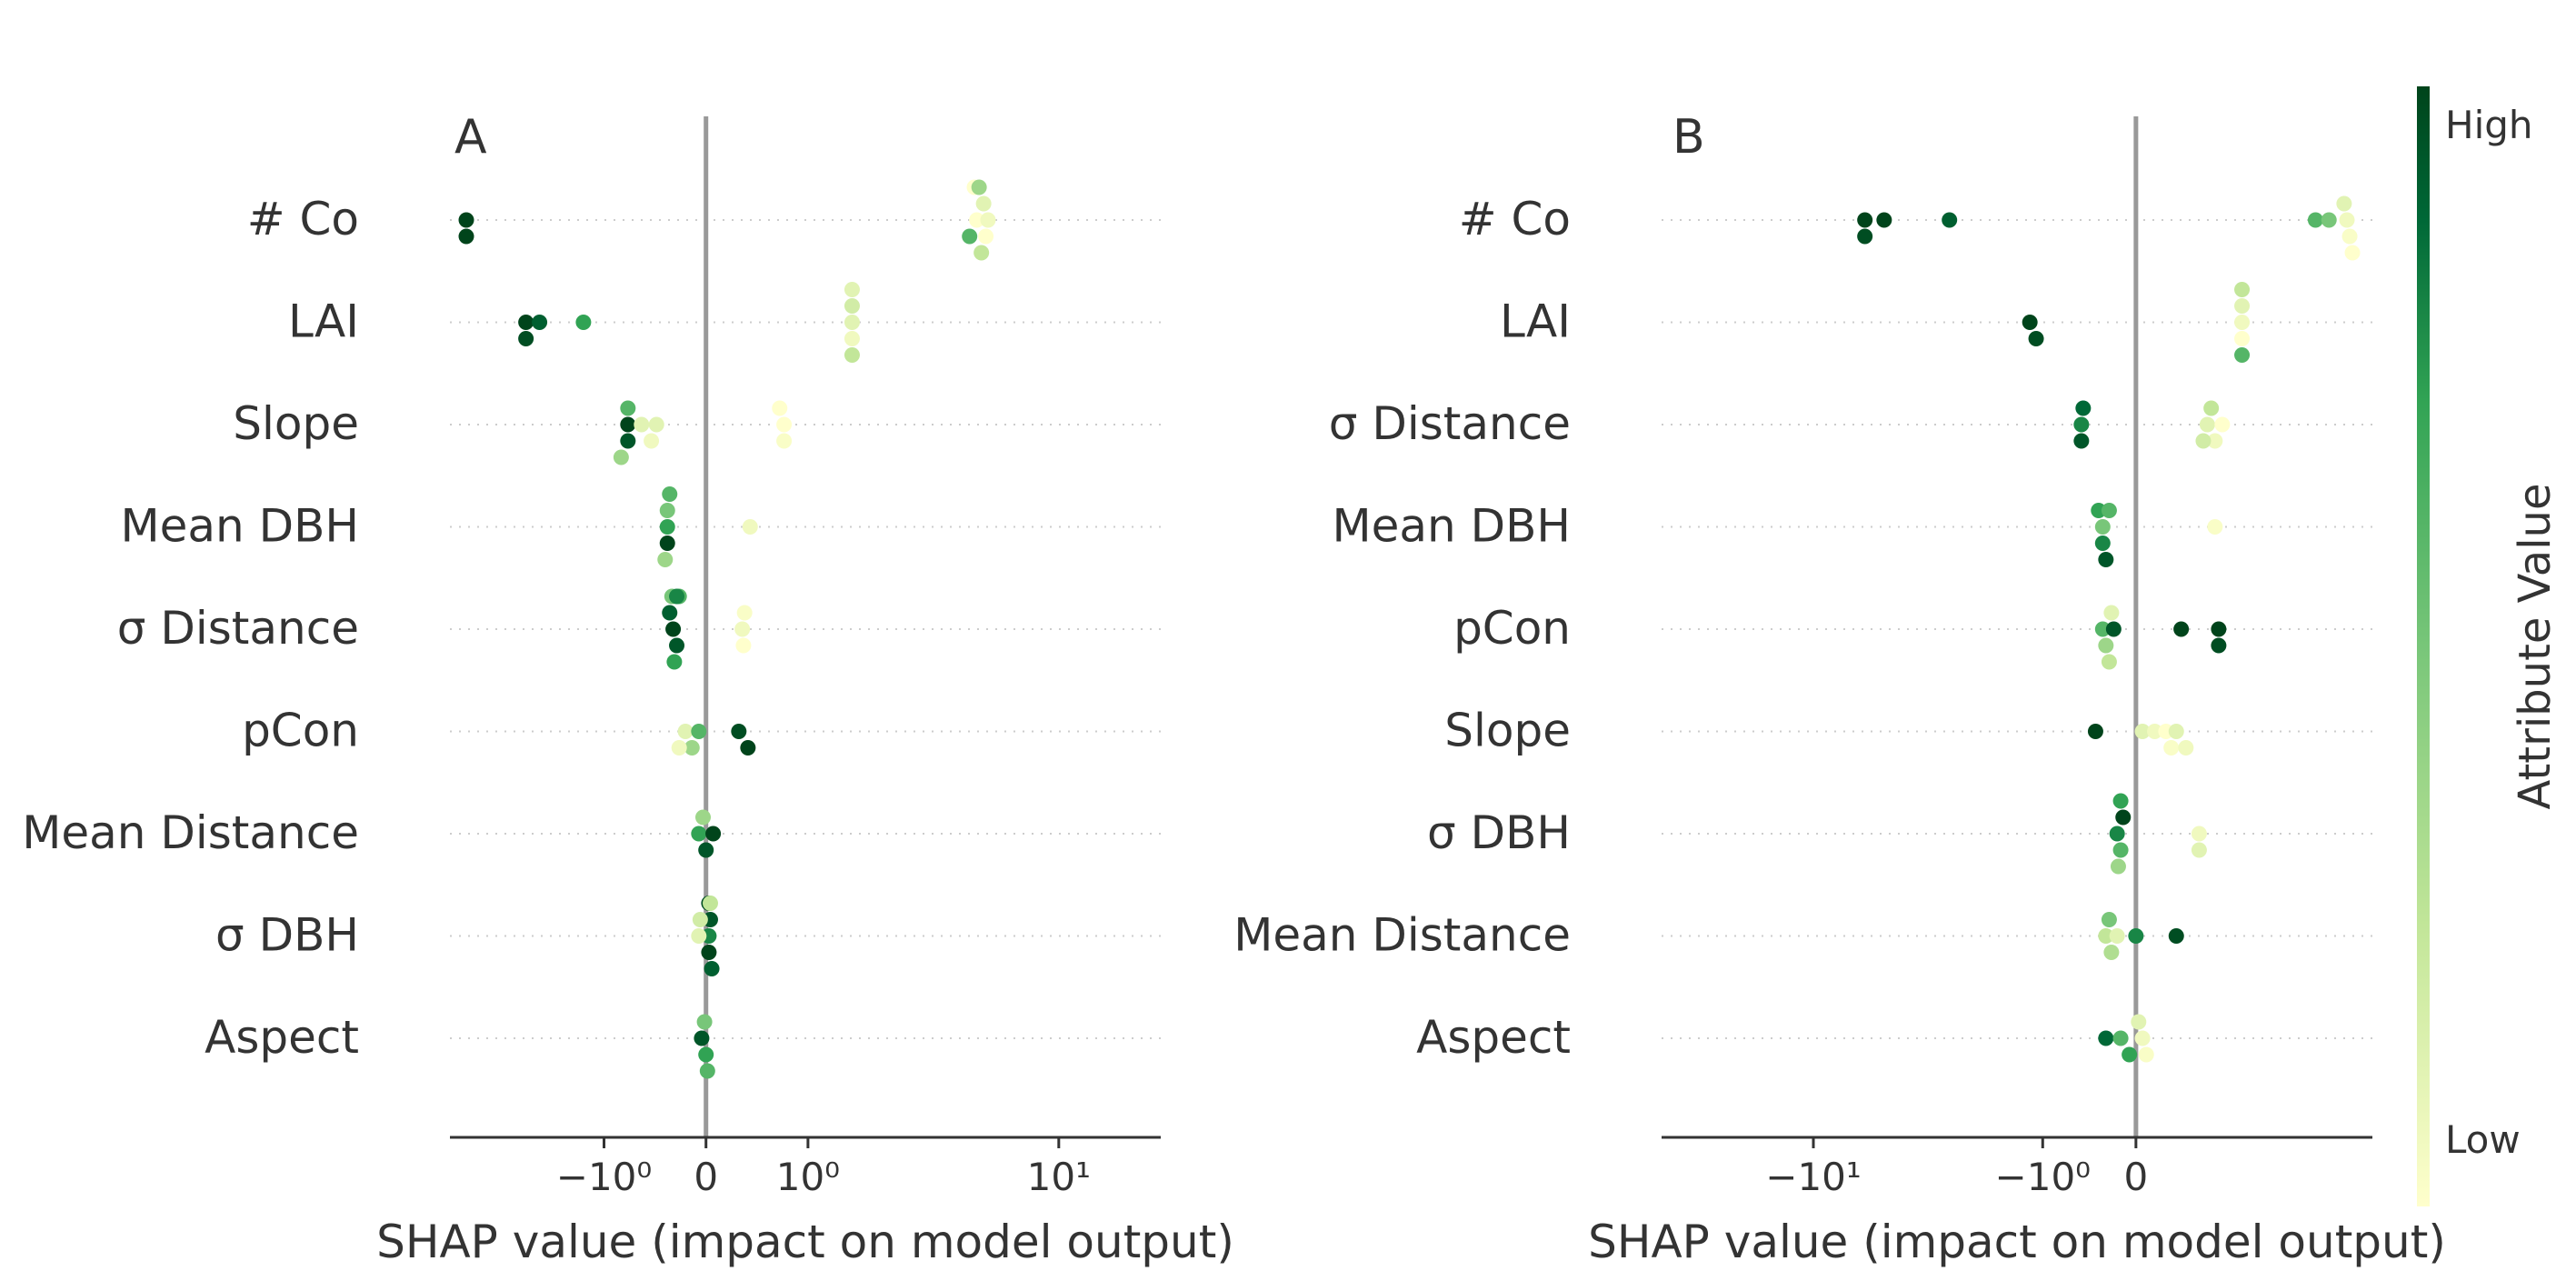 This screenshot has height=1271, width=2576. What do you see at coordinates (604, 1177) in the screenshot?
I see `x-tick-label: −10⁰` at bounding box center [604, 1177].